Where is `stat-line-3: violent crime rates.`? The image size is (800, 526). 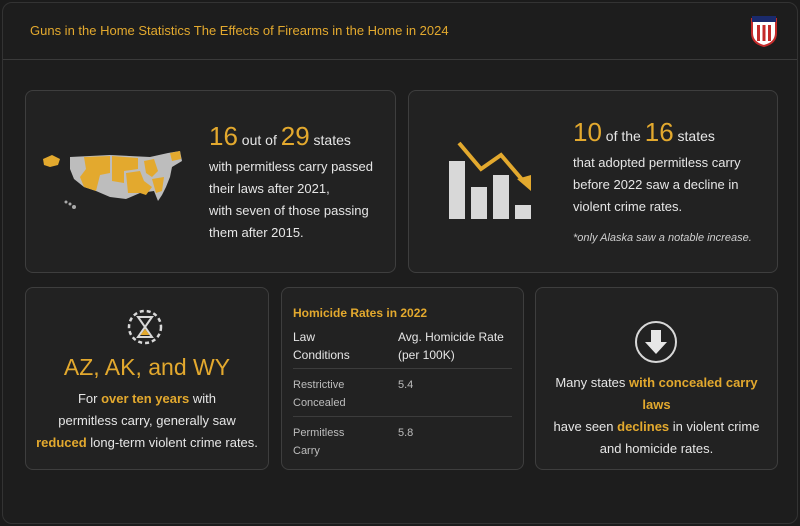 stat-line-3: violent crime rates. is located at coordinates (628, 206).